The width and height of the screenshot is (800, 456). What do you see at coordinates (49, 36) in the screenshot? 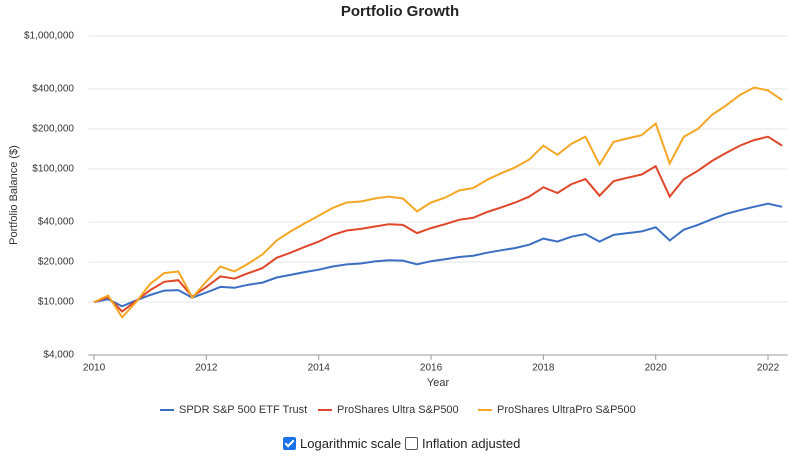
I see `y-tick-label: $1,000,000` at bounding box center [49, 36].